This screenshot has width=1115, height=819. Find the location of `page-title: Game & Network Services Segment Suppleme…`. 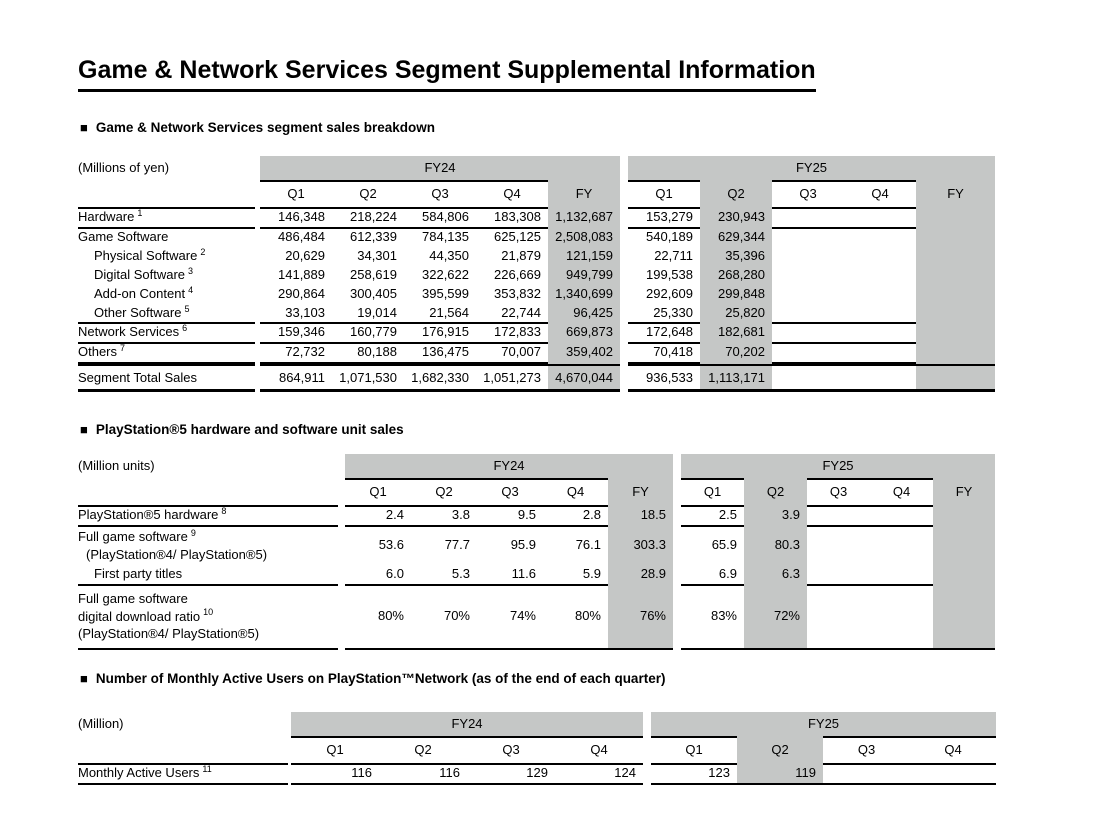

page-title: Game & Network Services Segment Suppleme… is located at coordinates (447, 74).